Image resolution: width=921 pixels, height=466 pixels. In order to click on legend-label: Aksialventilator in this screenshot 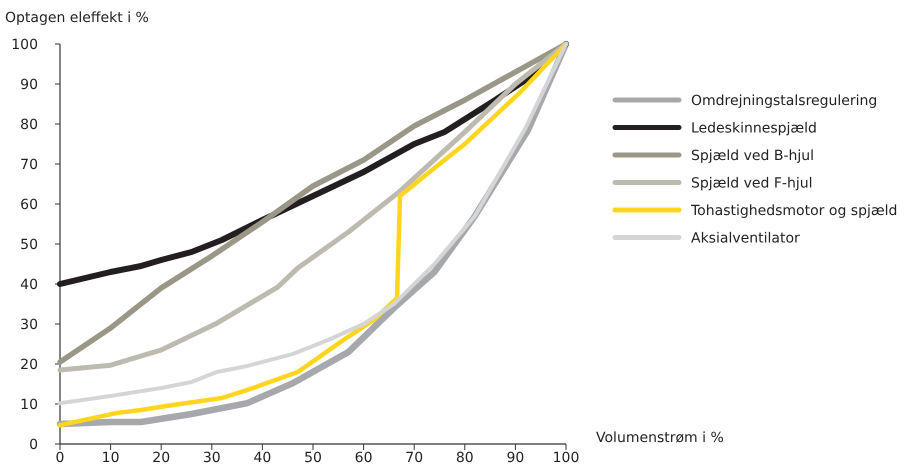, I will do `click(745, 238)`.